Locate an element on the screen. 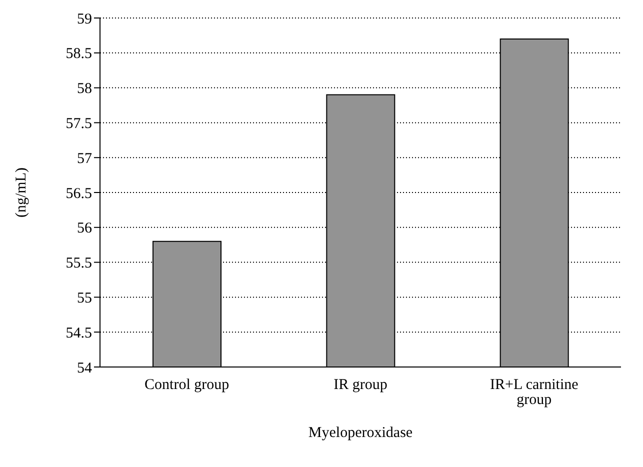  y-tick-label: 54.5 is located at coordinates (79, 333).